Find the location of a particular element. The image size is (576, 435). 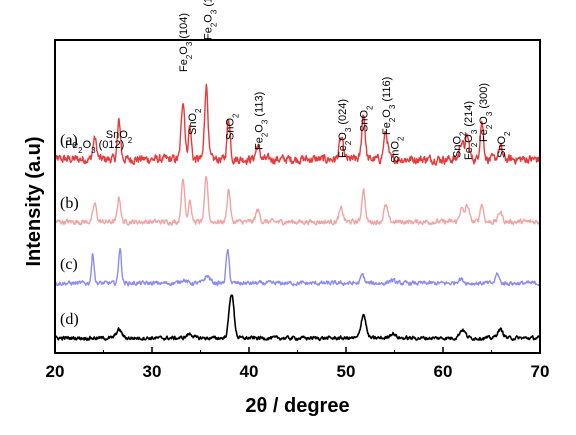

series-label: (c) is located at coordinates (69, 264).